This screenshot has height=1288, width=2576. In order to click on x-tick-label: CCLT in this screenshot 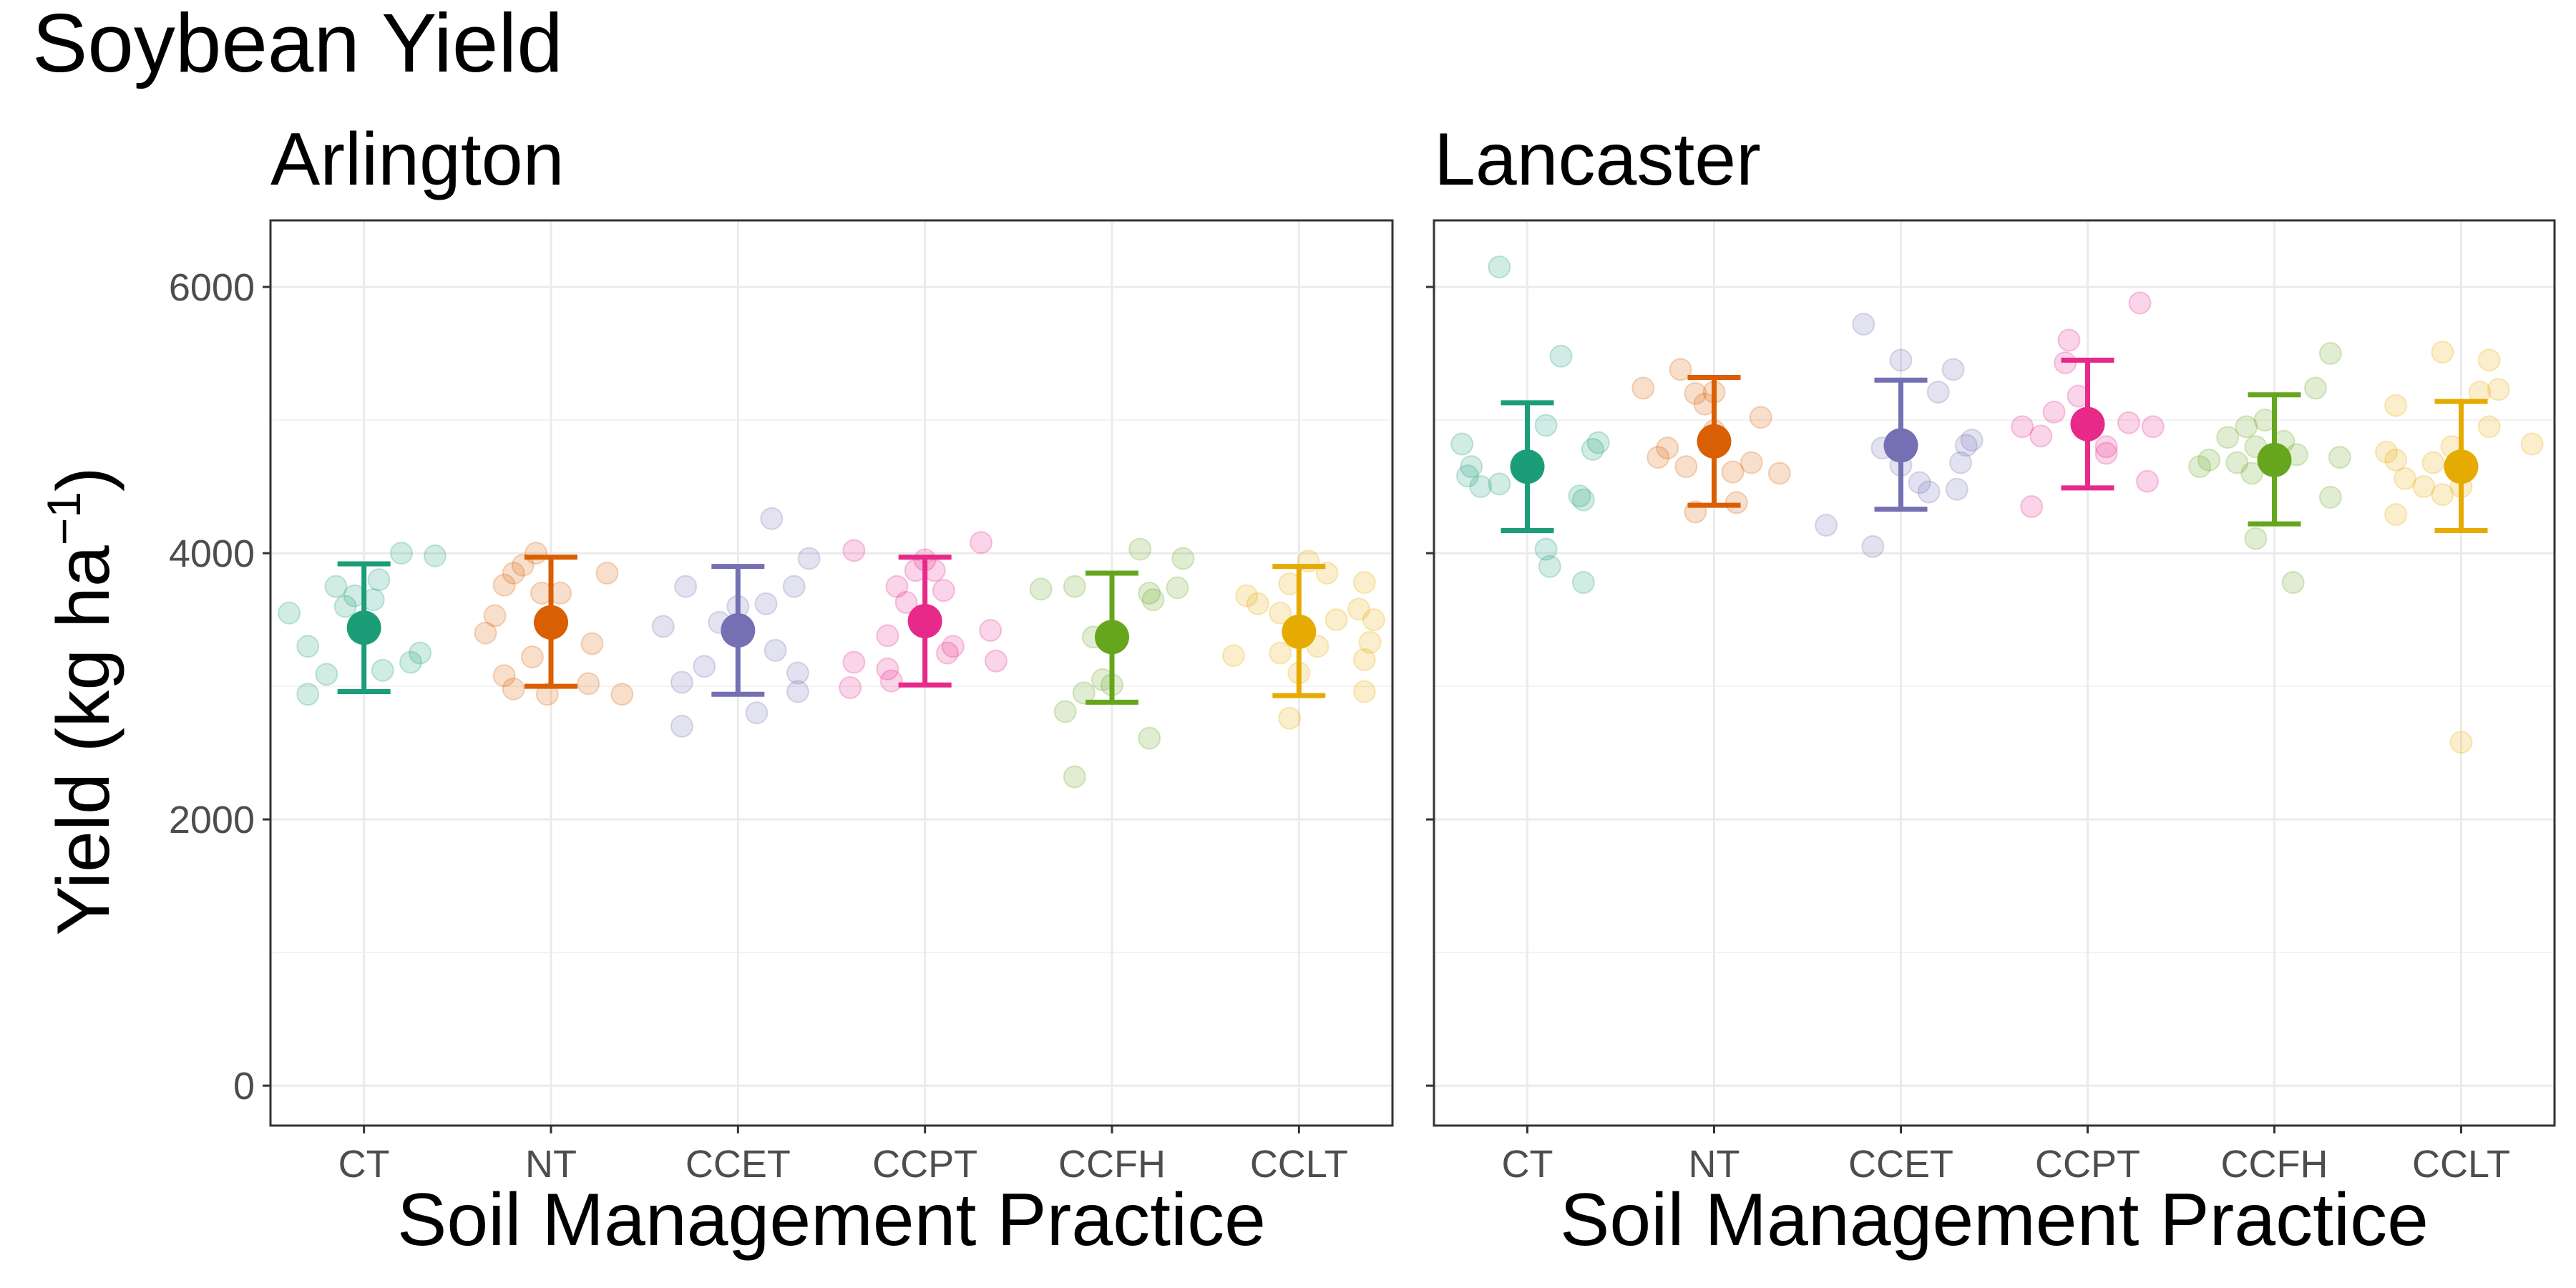, I will do `click(2461, 1164)`.